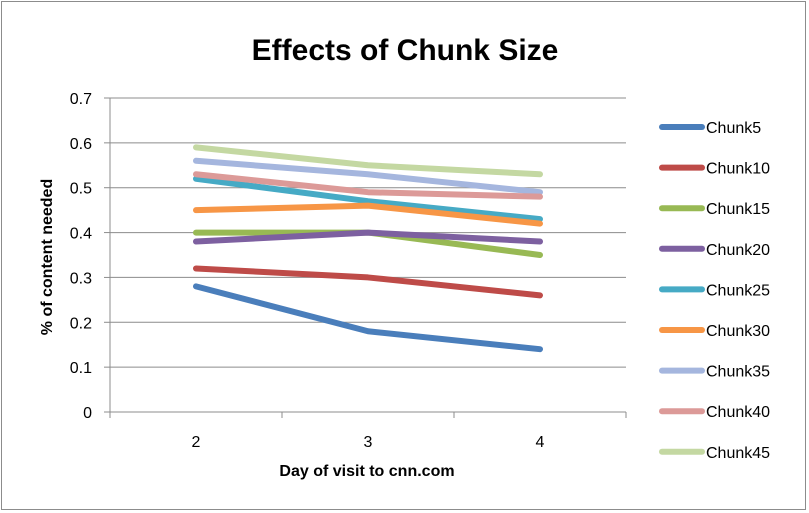 The image size is (809, 513). Describe the element at coordinates (738, 209) in the screenshot. I see `legend-label: Chunk15` at that location.